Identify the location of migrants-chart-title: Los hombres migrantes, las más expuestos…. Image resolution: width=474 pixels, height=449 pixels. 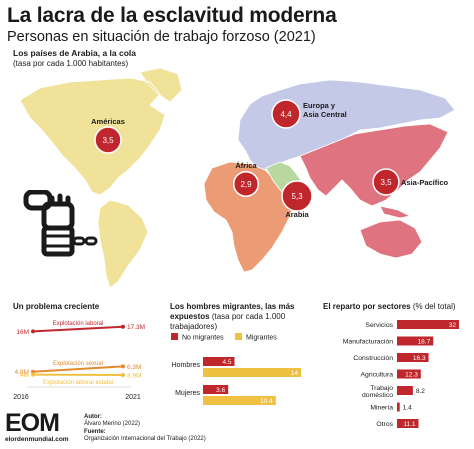
(240, 317).